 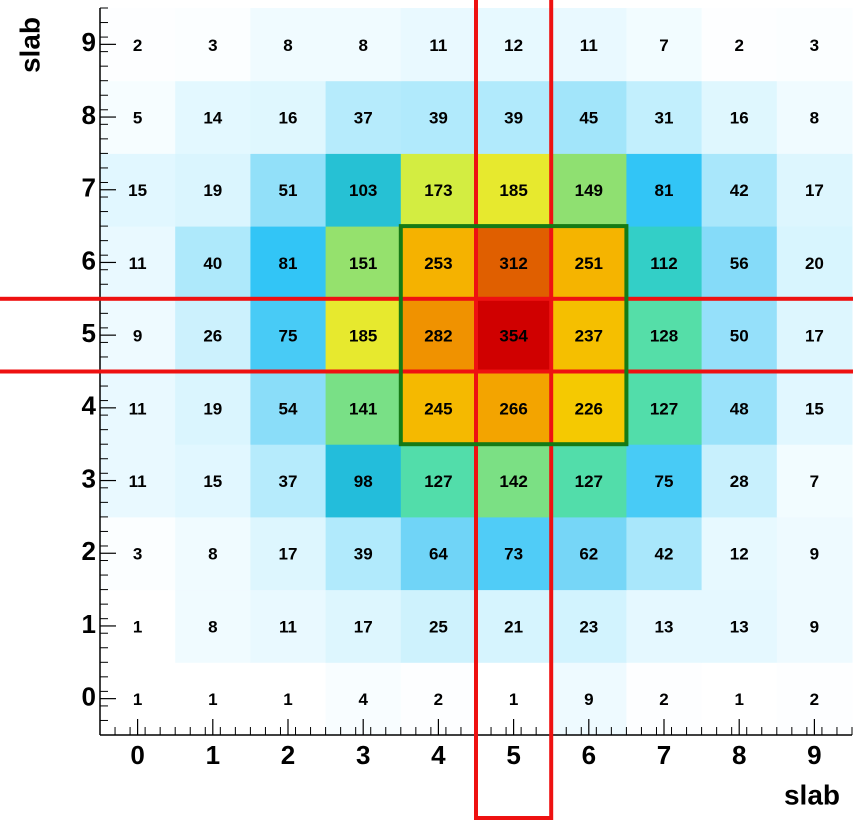 I want to click on x-axis-title: slab, so click(x=812, y=794).